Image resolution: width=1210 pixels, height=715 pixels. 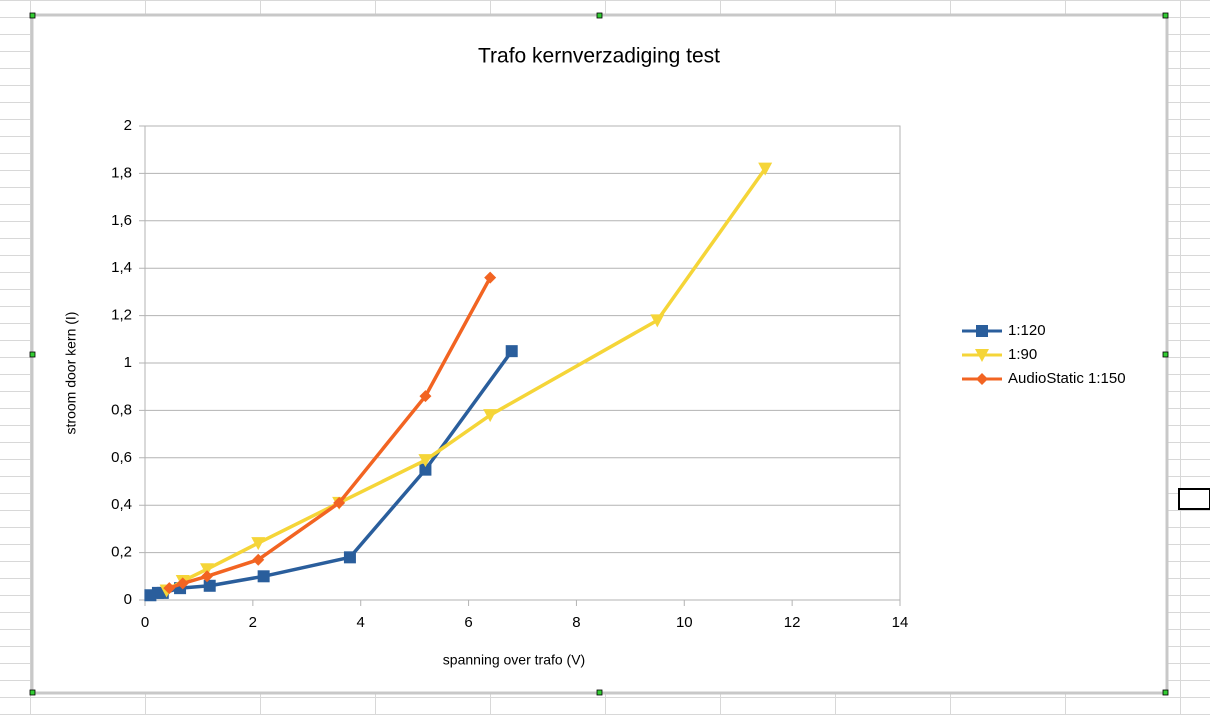 What do you see at coordinates (361, 622) in the screenshot?
I see `x-tick-label: 4` at bounding box center [361, 622].